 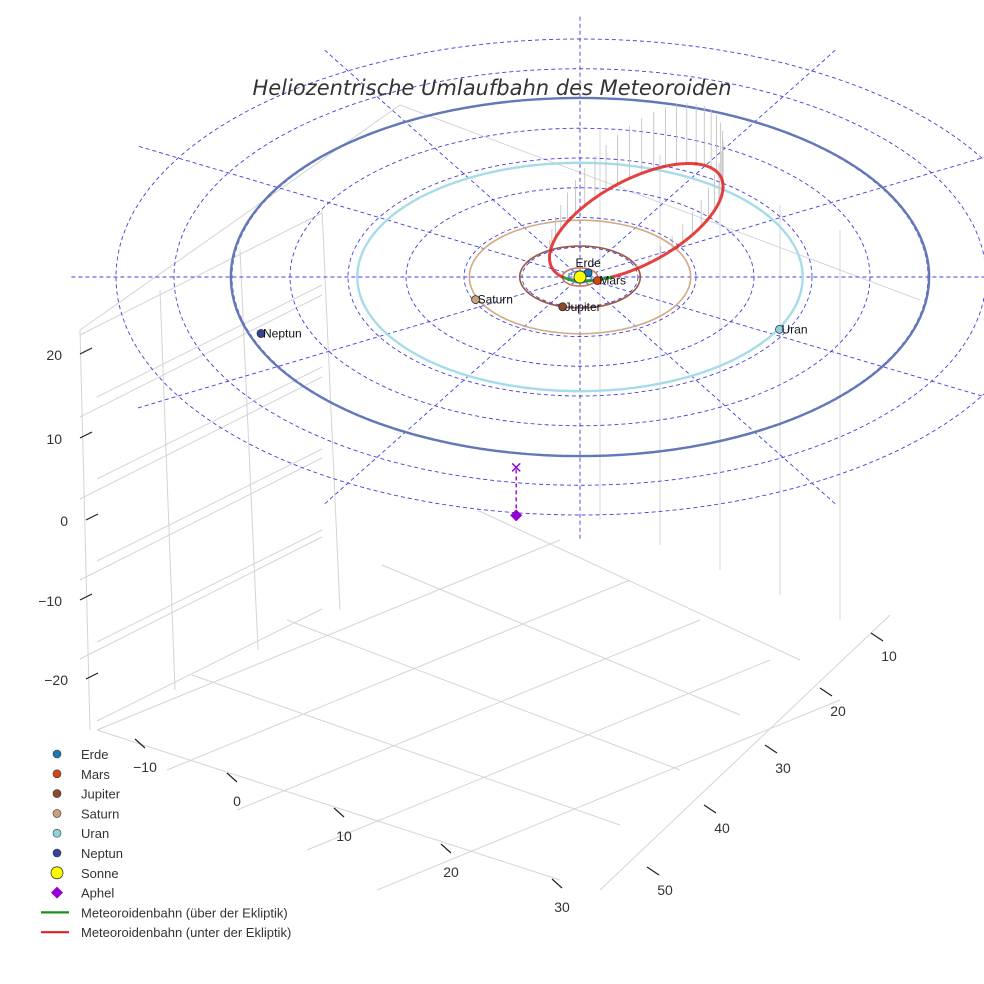 I want to click on legend-entry: Sonne, so click(x=84, y=873).